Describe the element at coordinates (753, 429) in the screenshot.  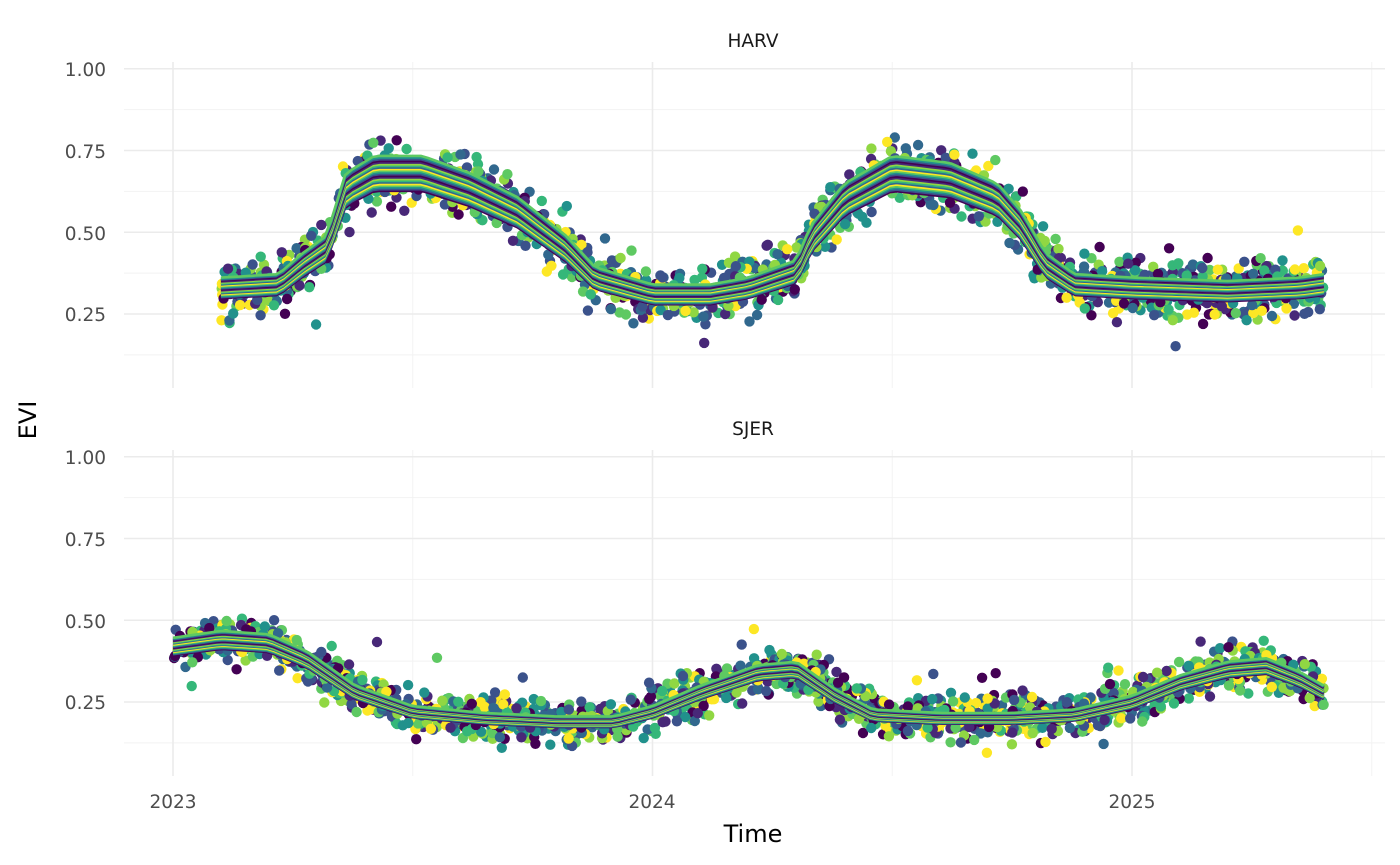
I see `panel-title-sjer: SJER` at that location.